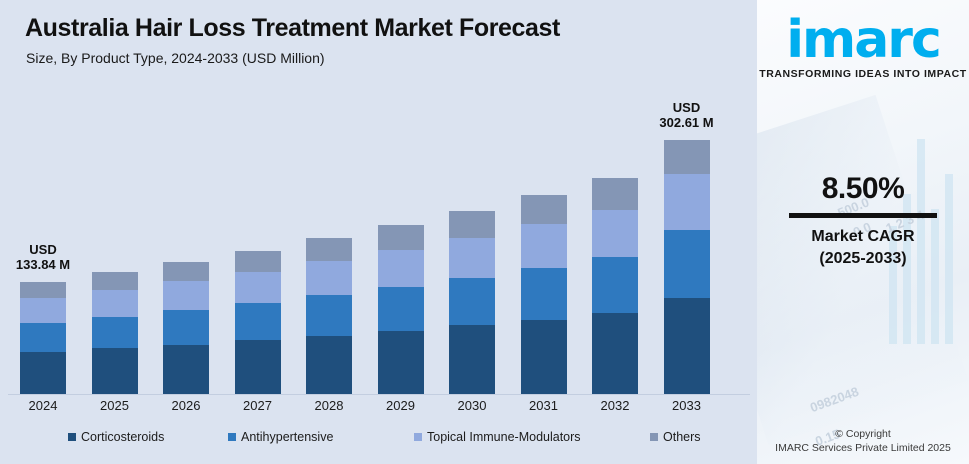  What do you see at coordinates (686, 123) in the screenshot?
I see `value-label-amount: 302.61 M` at bounding box center [686, 123].